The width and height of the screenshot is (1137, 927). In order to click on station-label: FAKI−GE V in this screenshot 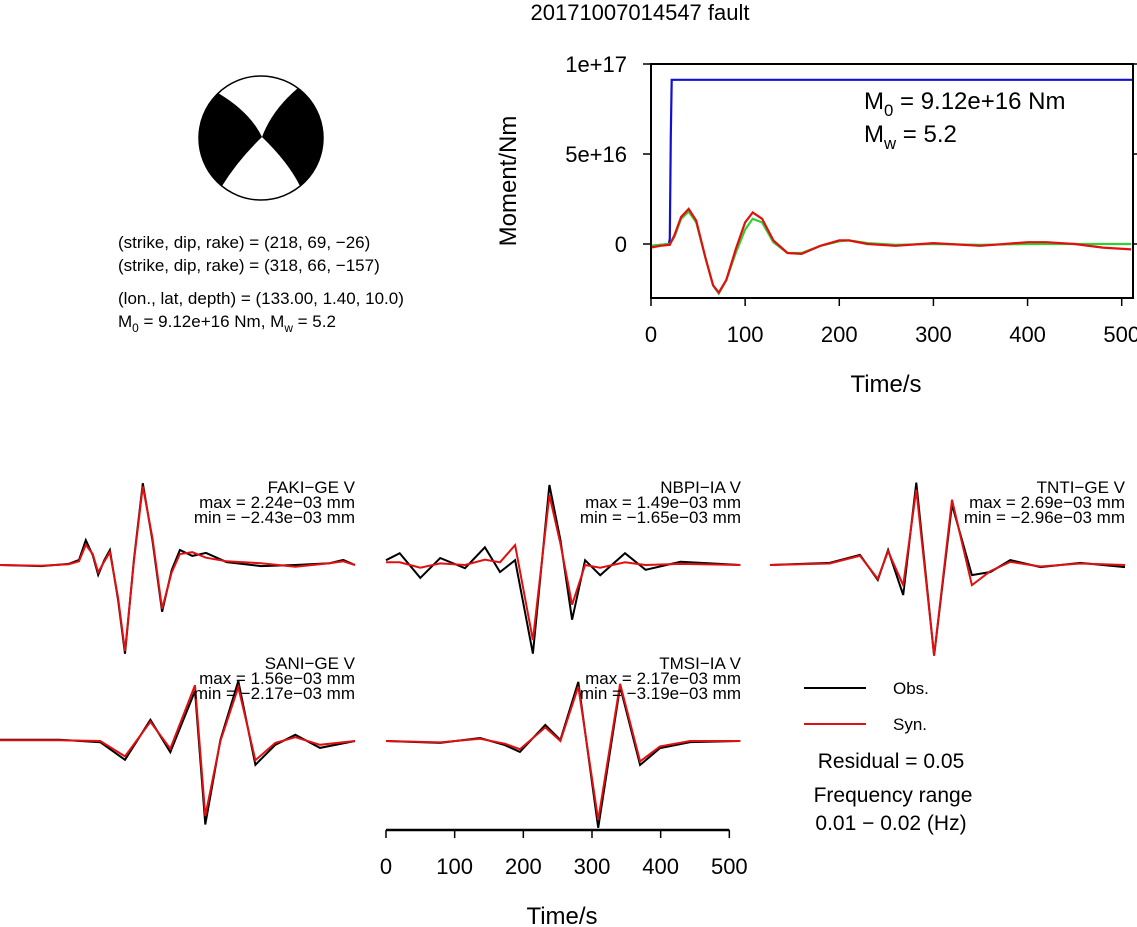, I will do `click(312, 487)`.